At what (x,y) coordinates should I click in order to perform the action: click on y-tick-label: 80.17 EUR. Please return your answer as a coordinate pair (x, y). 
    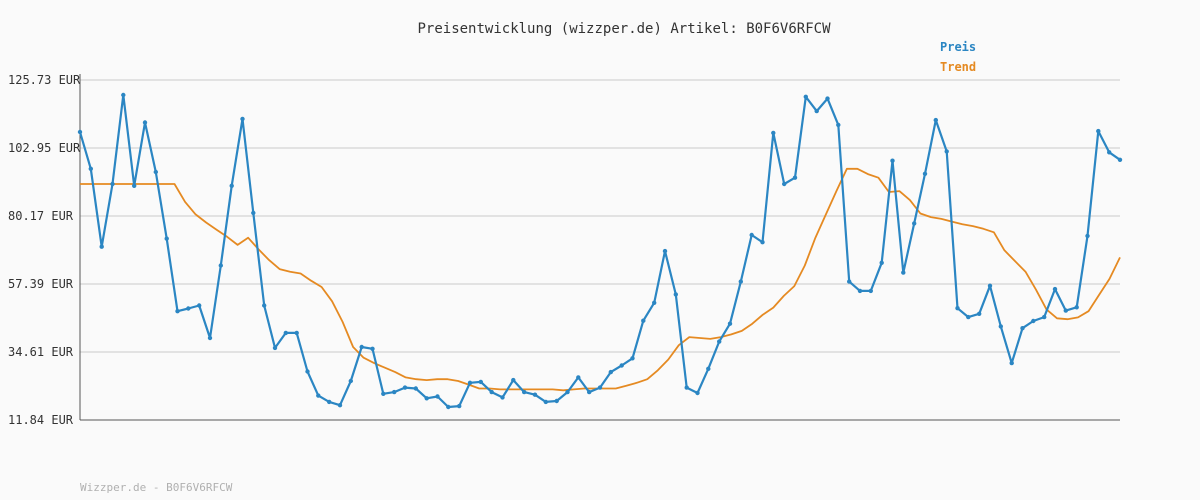
    Looking at the image, I should click on (41, 216).